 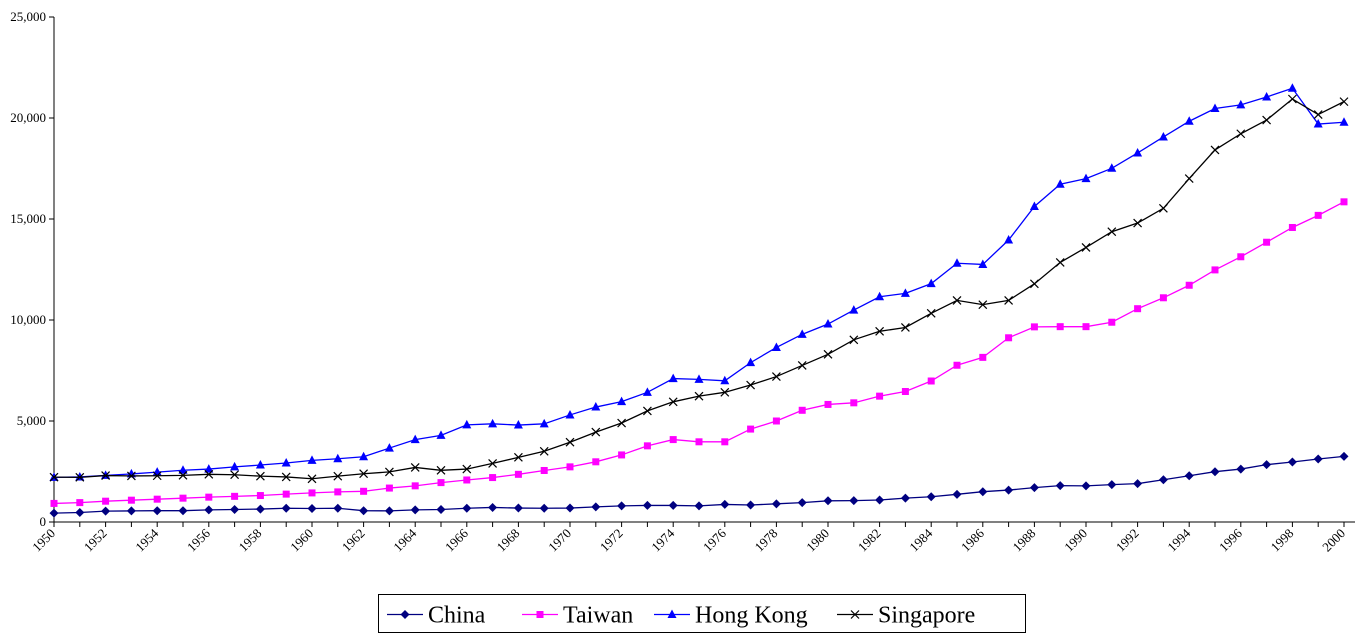 I want to click on x-tick-label: 1972, so click(x=611, y=540).